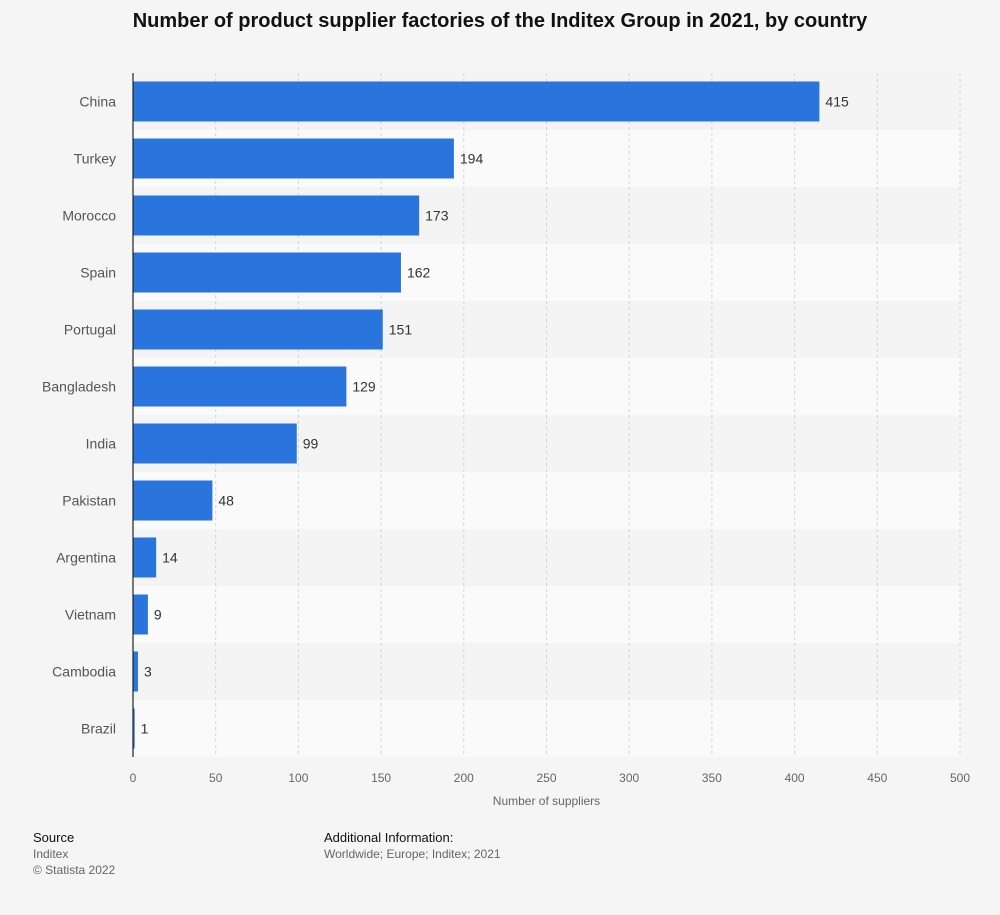  I want to click on value-label: 48, so click(226, 501).